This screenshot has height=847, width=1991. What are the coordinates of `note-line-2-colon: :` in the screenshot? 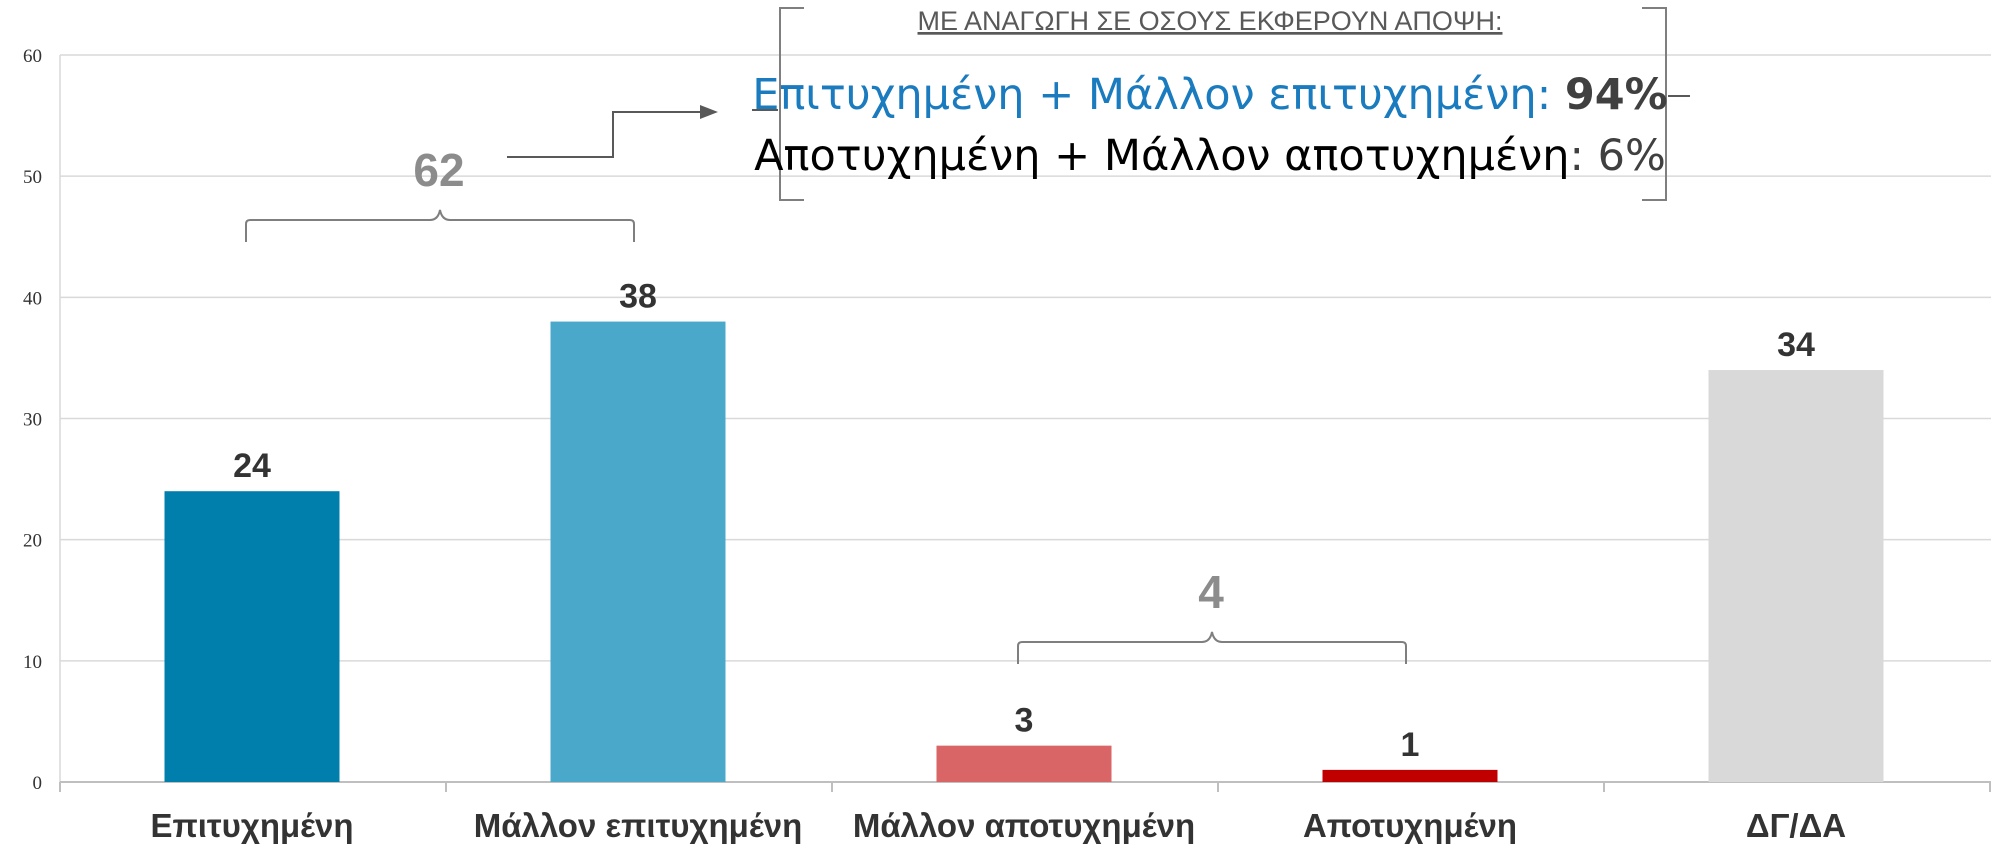 It's located at (1583, 156).